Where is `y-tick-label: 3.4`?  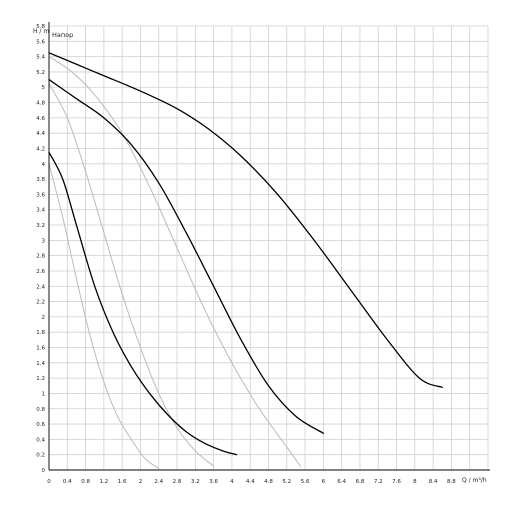 y-tick-label: 3.4 is located at coordinates (40, 211).